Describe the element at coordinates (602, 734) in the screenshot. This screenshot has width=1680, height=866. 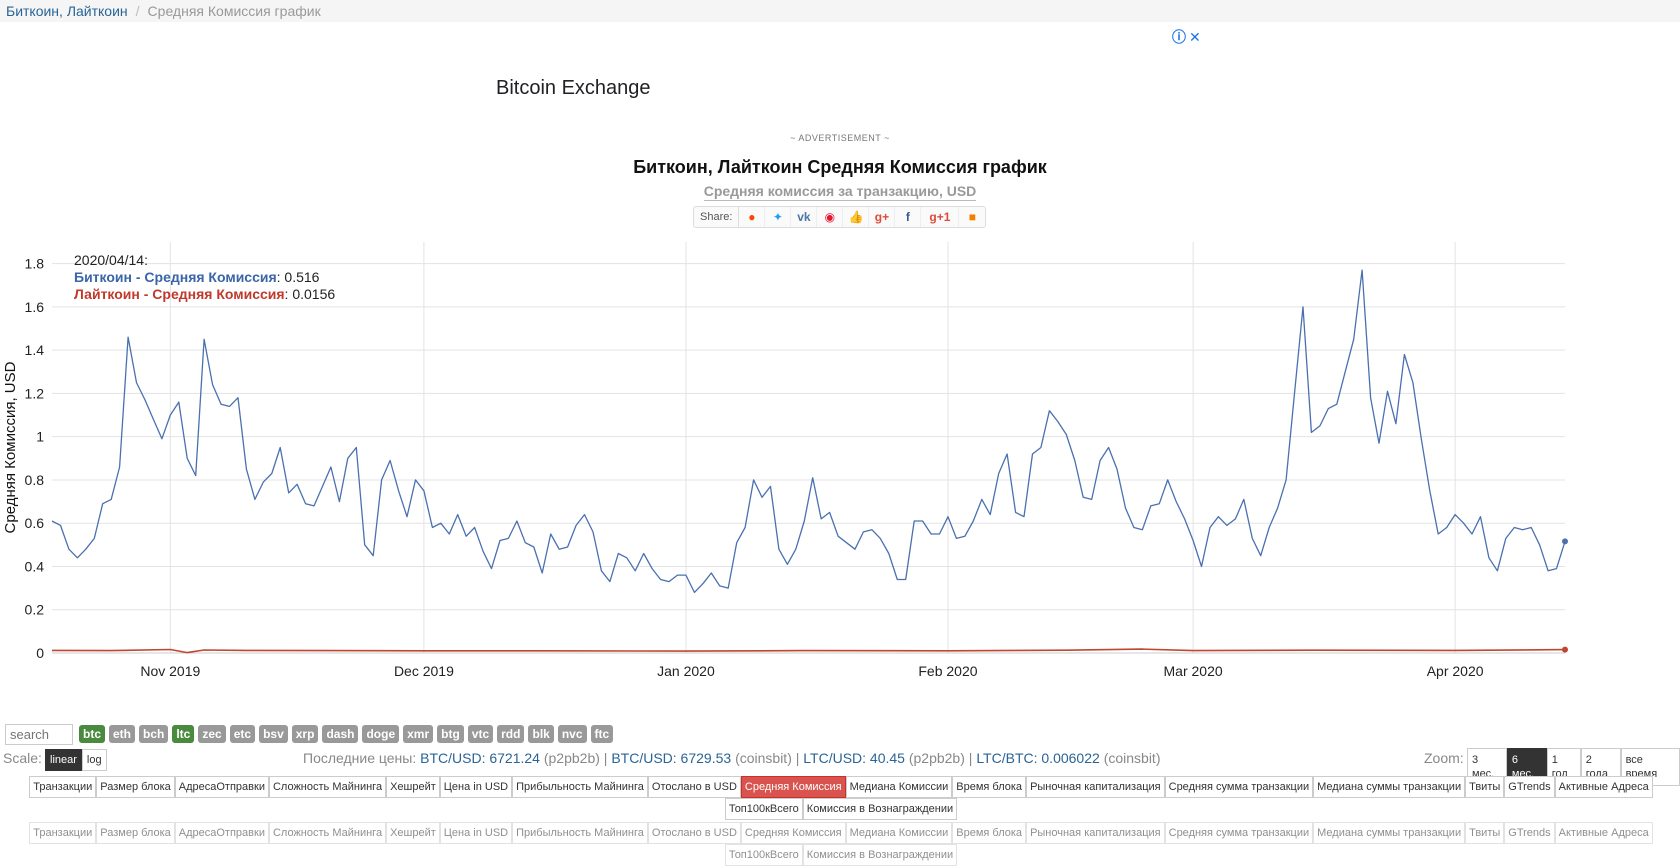
I see `coin-tag-ftc: ftc` at that location.